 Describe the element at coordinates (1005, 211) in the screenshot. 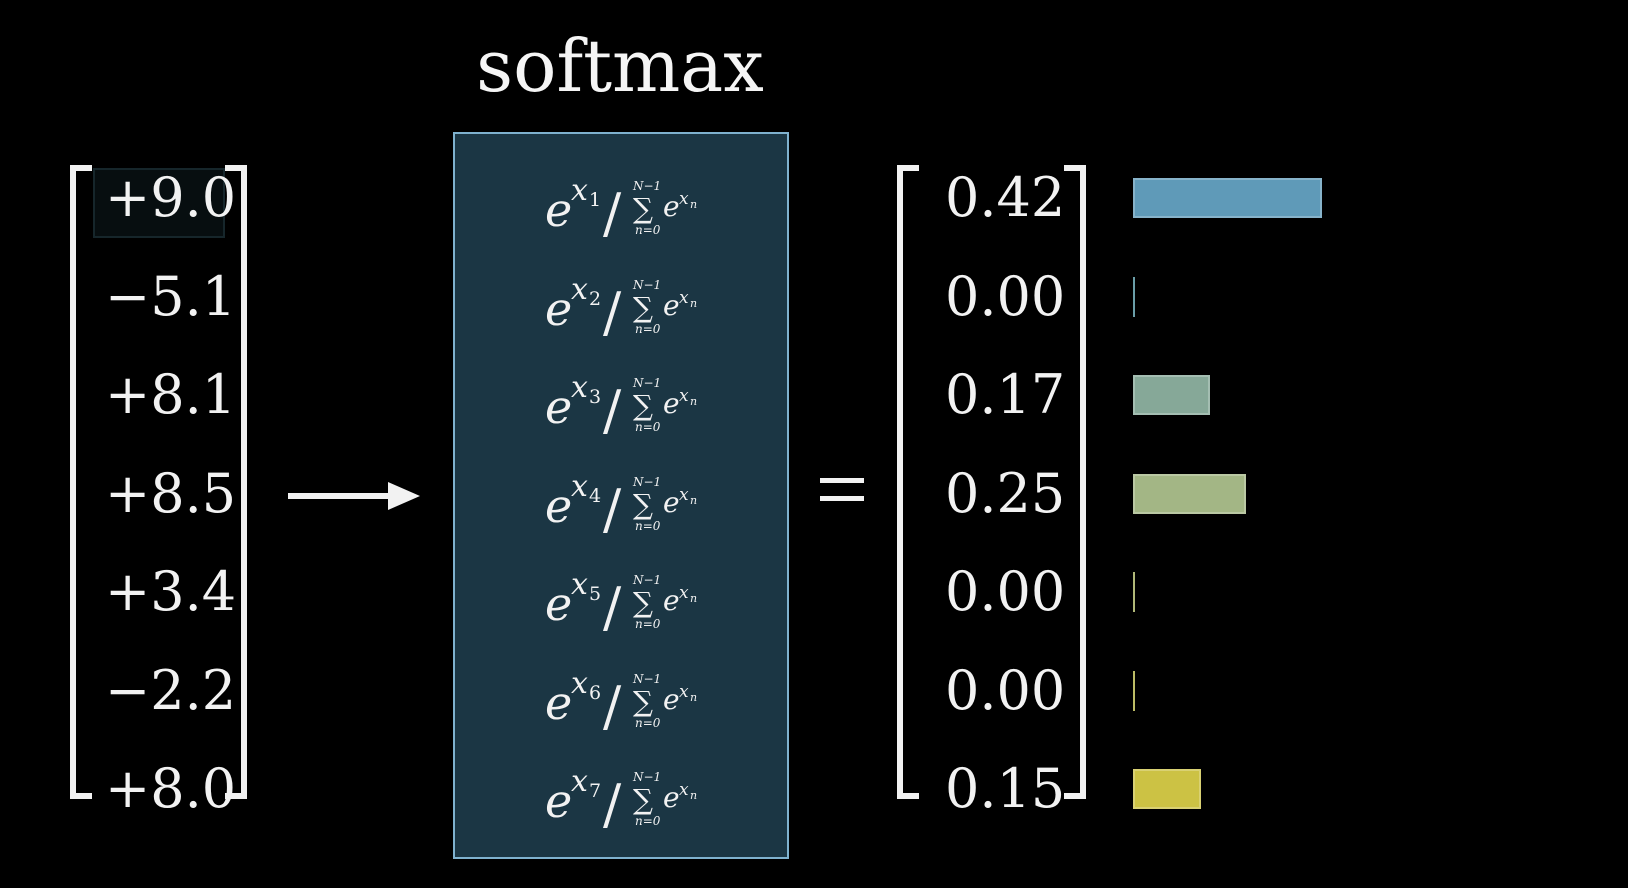

I see `output-value: 0.42` at that location.